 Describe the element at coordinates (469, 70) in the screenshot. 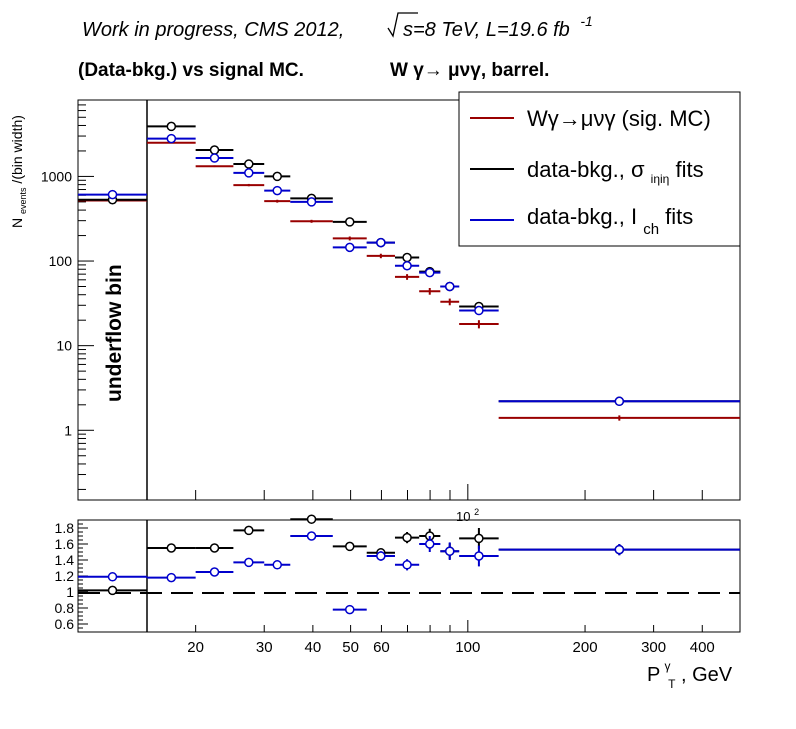

I see `header-title-line2-right: W γ→ μνγ, barrel.` at that location.